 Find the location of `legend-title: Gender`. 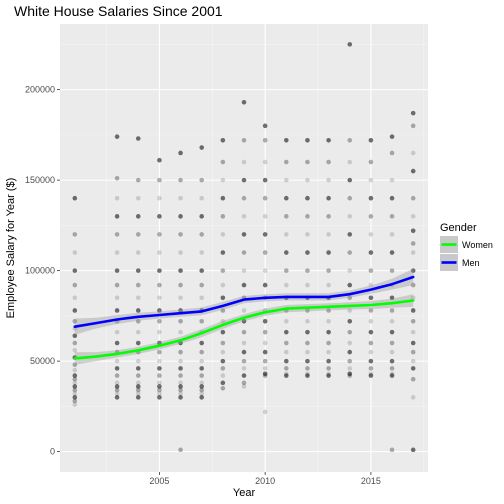

legend-title: Gender is located at coordinates (458, 228).